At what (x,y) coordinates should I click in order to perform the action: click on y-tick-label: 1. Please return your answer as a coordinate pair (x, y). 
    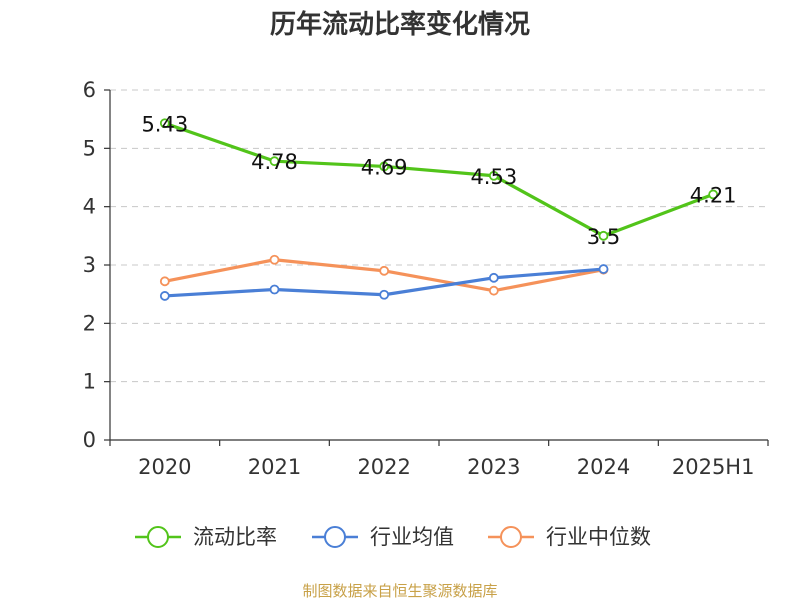
    Looking at the image, I should click on (89, 382).